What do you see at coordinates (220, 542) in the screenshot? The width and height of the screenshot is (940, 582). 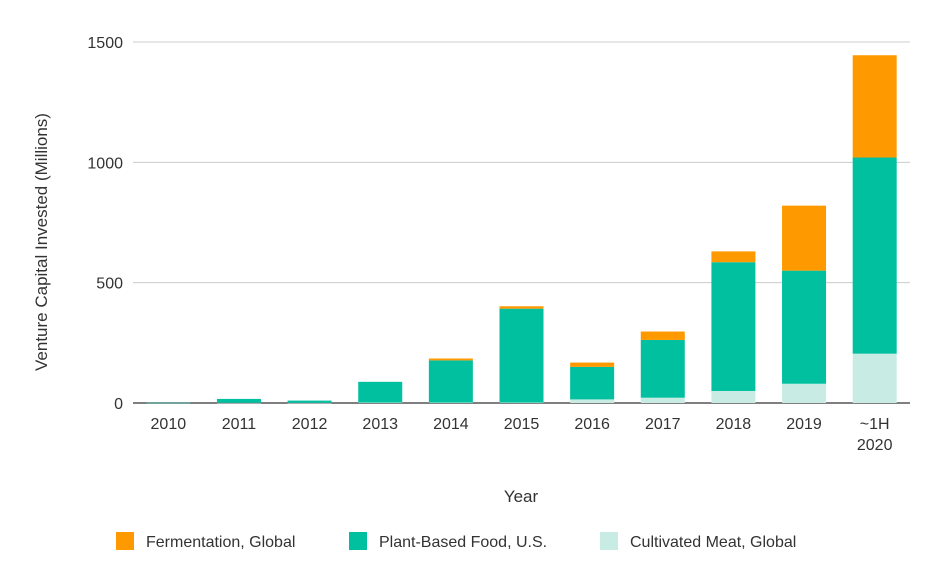 I see `legend-label: Fermentation, Global` at bounding box center [220, 542].